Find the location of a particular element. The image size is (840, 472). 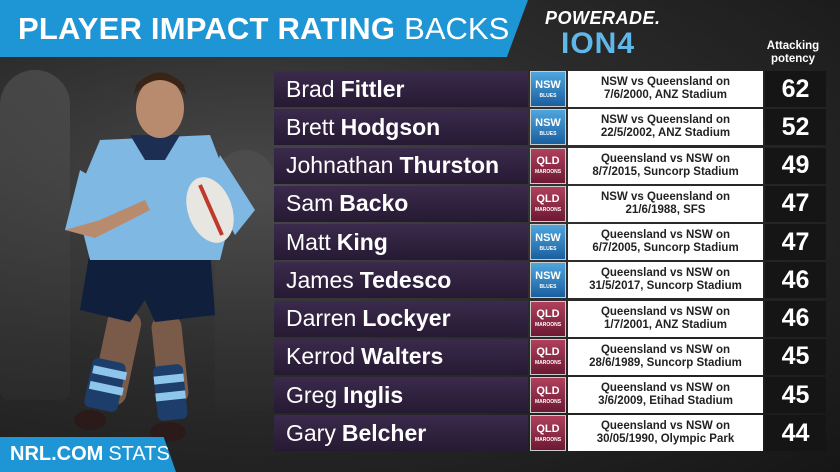

match-line2: 3/6/2009, Etihad Stadium is located at coordinates (665, 401).